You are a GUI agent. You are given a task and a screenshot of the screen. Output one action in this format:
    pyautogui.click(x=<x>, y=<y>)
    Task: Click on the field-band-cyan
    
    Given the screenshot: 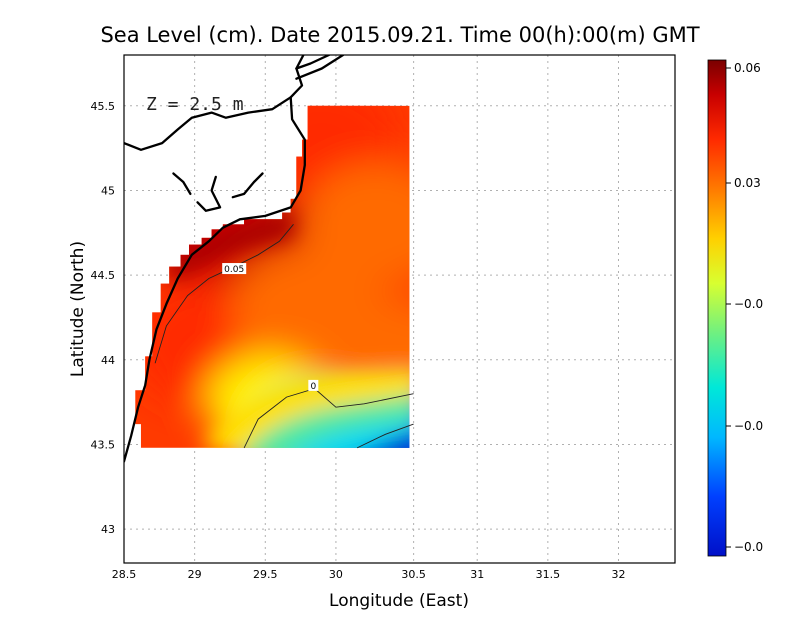 What is the action you would take?
    pyautogui.click(x=344, y=433)
    